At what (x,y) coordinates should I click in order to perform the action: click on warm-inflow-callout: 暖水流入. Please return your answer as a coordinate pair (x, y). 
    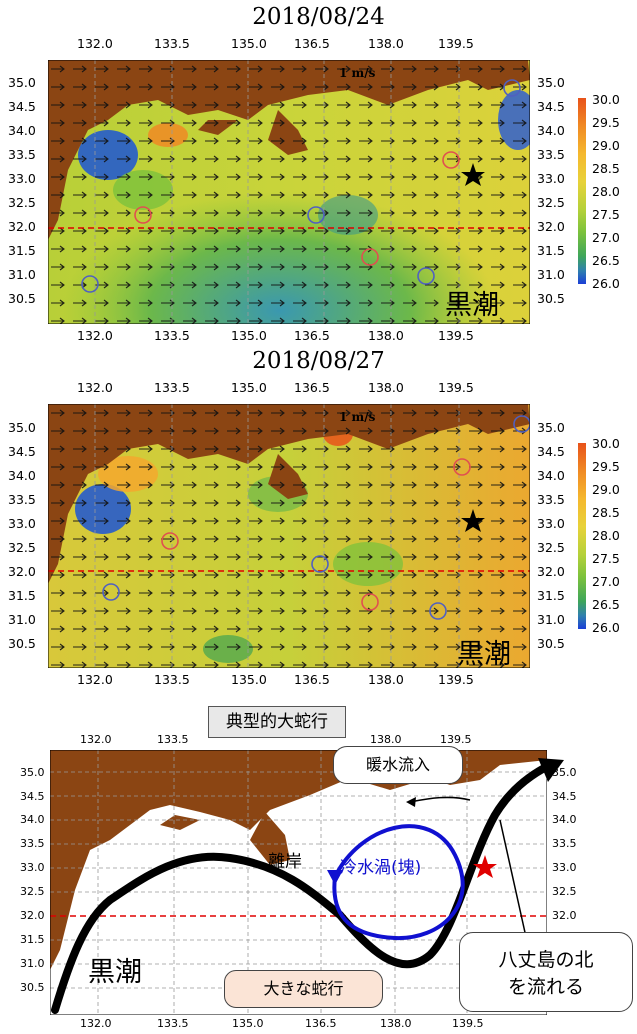
    Looking at the image, I should click on (398, 765).